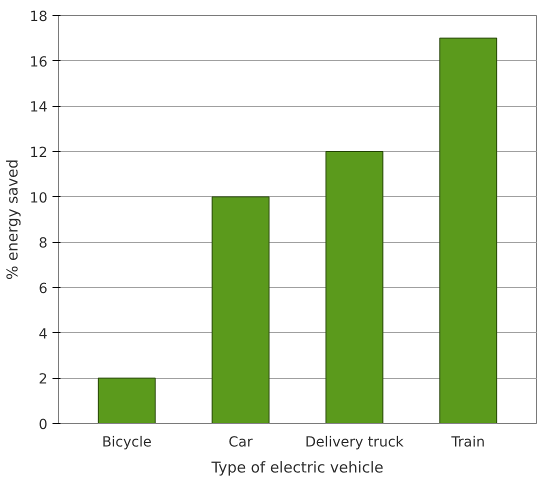 The height and width of the screenshot is (479, 546). What do you see at coordinates (39, 153) in the screenshot?
I see `y-tick-label: 12` at bounding box center [39, 153].